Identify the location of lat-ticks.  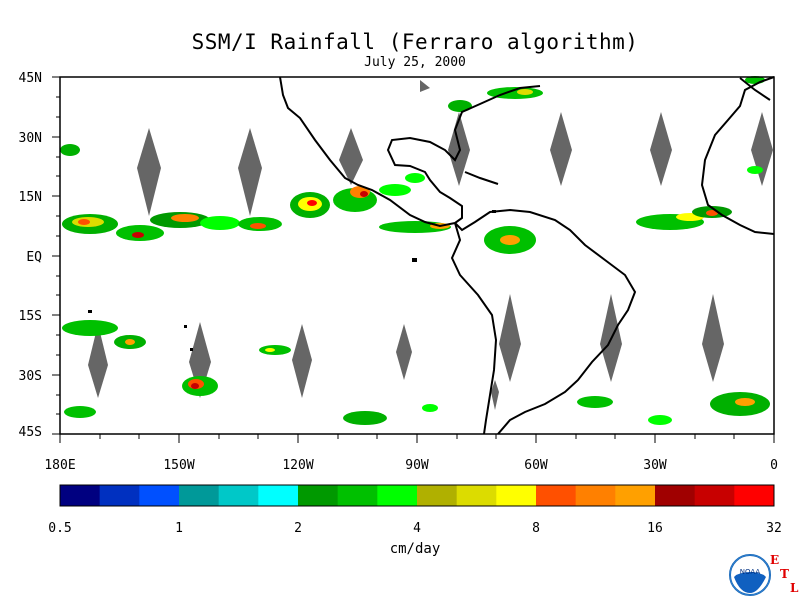
(56, 255).